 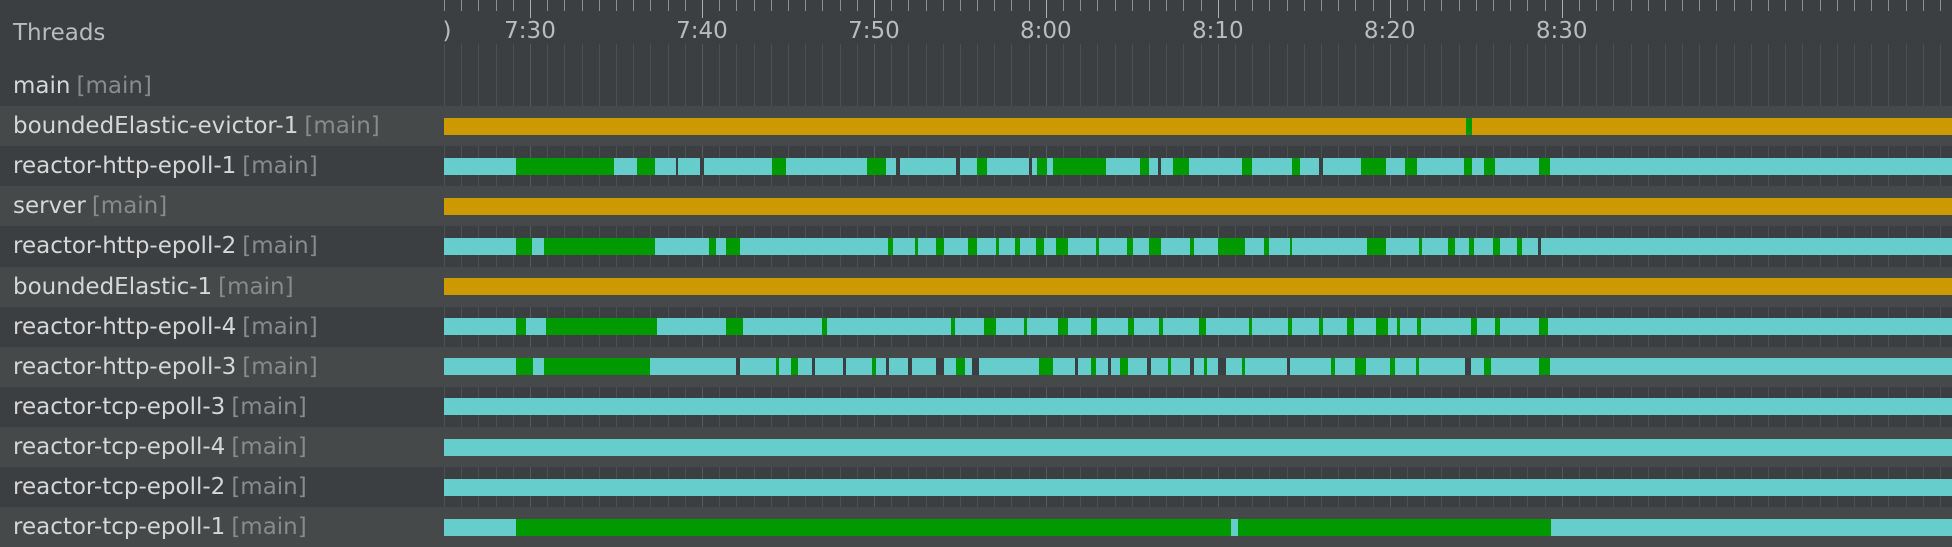 I want to click on thread-row: reactor-http-epoll-4 [main], so click(x=976, y=327).